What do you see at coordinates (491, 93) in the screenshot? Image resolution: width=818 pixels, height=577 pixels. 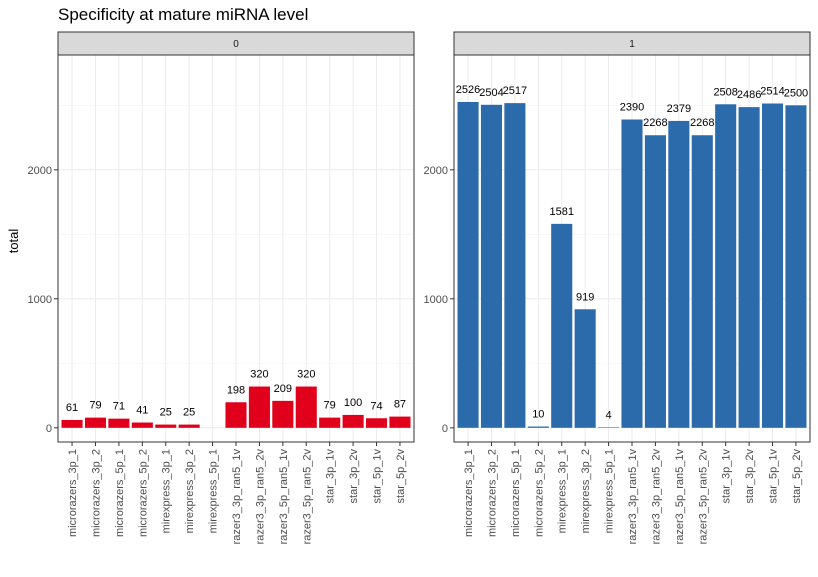 I see `bar-label-microrazers_3p_2: 2504` at bounding box center [491, 93].